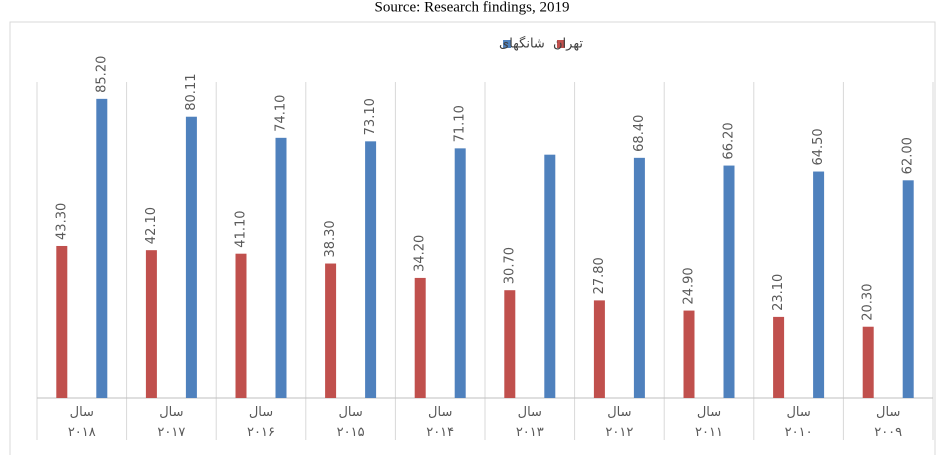 The height and width of the screenshot is (455, 944). Describe the element at coordinates (420, 253) in the screenshot. I see `value-label: 34.20` at that location.